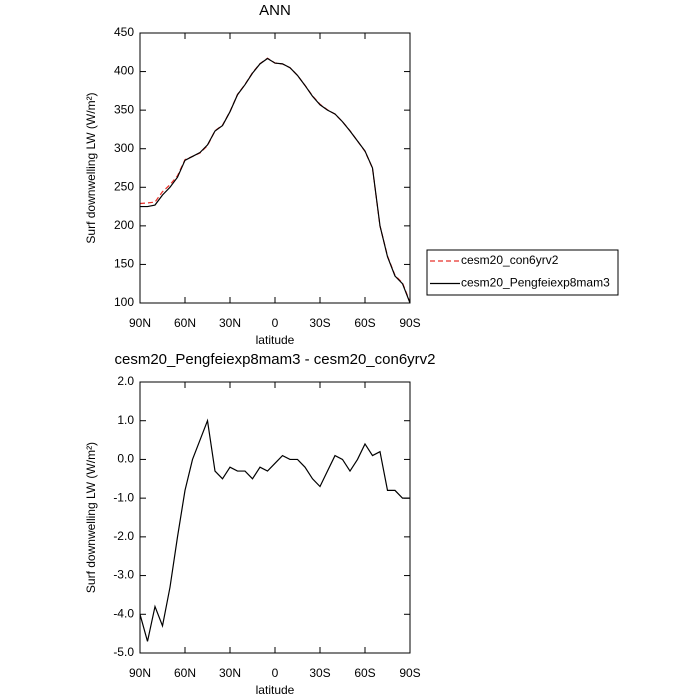 The height and width of the screenshot is (700, 700). What do you see at coordinates (124, 186) in the screenshot?
I see `y-tick-label: 250` at bounding box center [124, 186].